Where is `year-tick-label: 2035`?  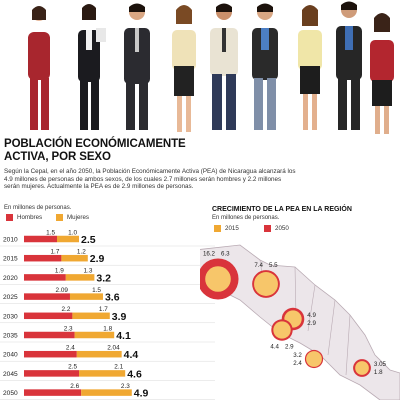 year-tick-label: 2035 is located at coordinates (10, 336).